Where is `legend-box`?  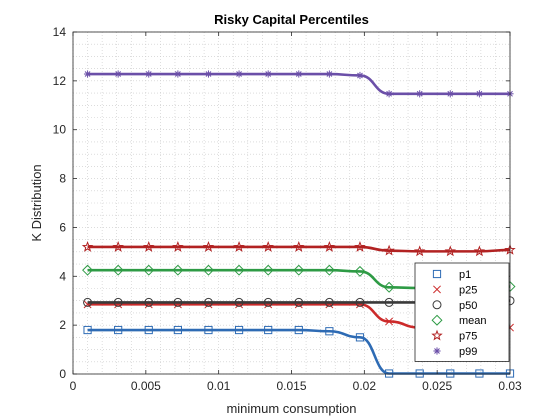 legend-box is located at coordinates (462, 312).